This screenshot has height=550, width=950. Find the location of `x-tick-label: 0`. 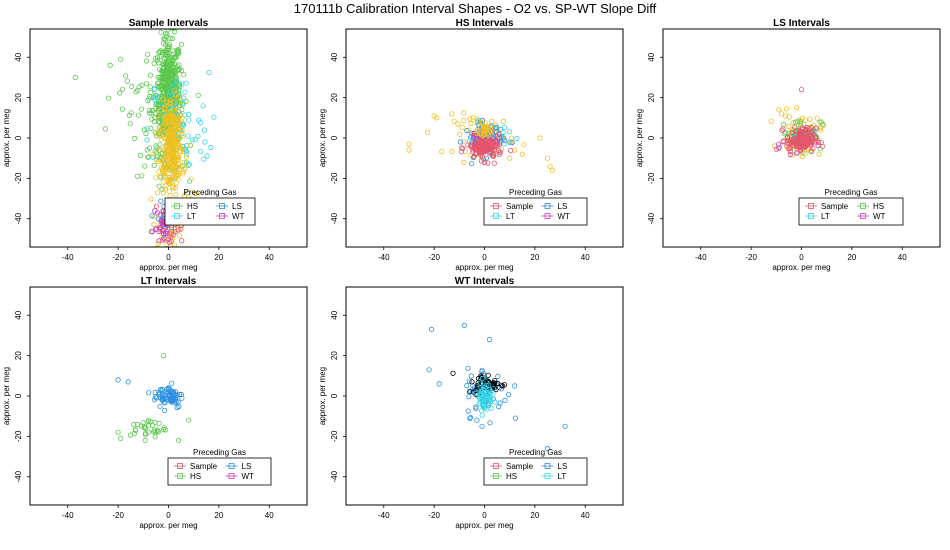

x-tick-label: 0 is located at coordinates (168, 257).